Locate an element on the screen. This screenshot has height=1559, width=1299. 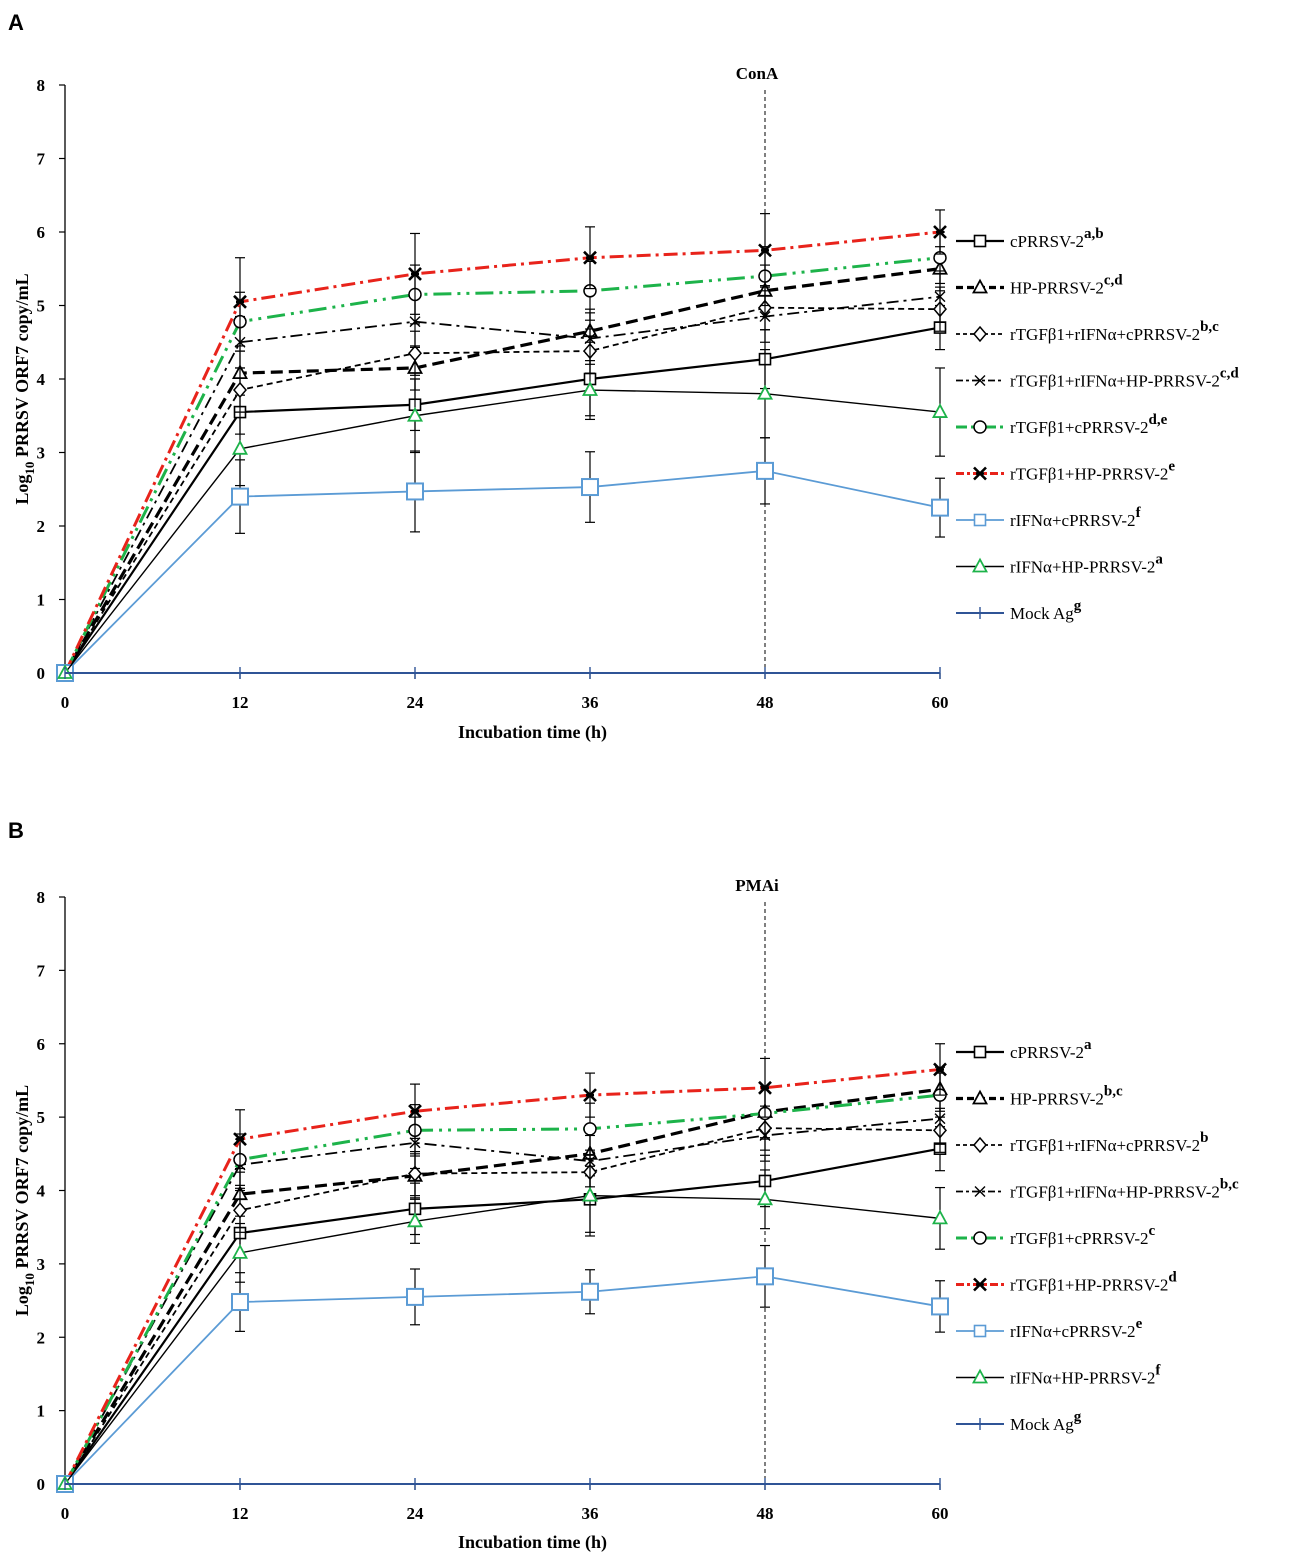
legend-item: rTGFβ1+cPRRSV-2c is located at coordinates (1056, 1235).